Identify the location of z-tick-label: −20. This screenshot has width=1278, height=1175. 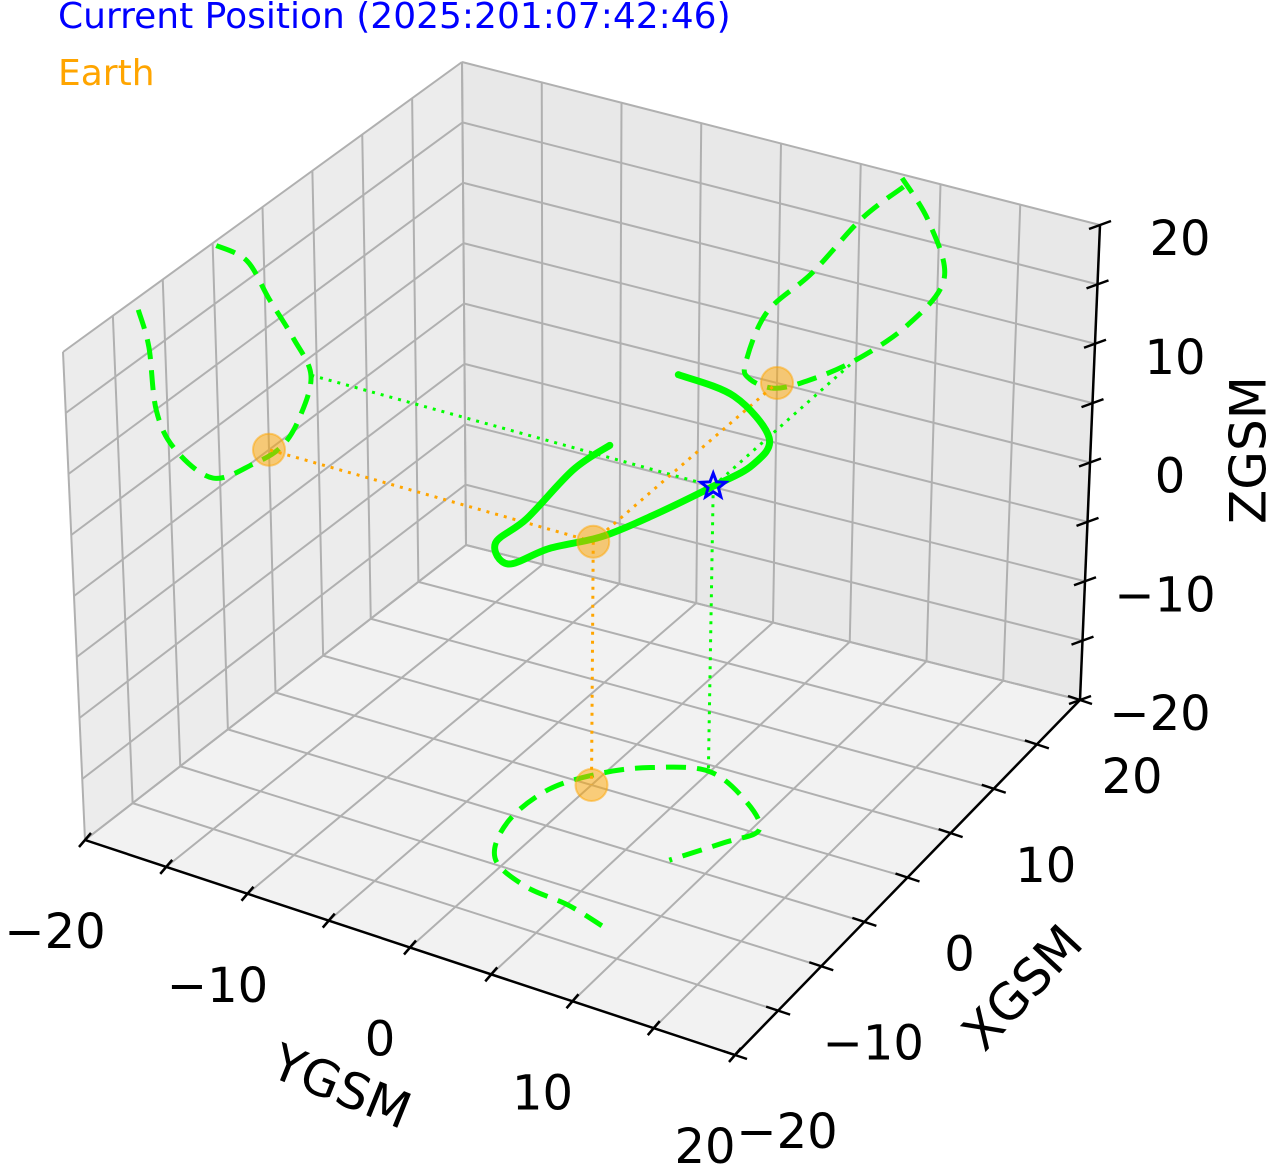
(1159, 714).